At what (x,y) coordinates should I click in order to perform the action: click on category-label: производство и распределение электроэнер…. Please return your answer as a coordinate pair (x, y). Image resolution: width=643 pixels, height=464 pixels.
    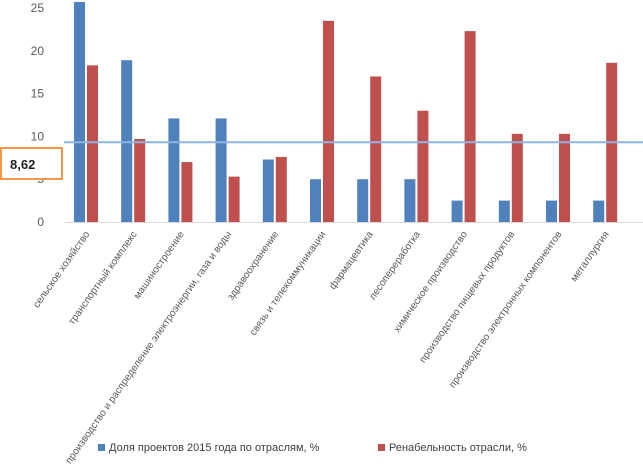
    Looking at the image, I should click on (149, 346).